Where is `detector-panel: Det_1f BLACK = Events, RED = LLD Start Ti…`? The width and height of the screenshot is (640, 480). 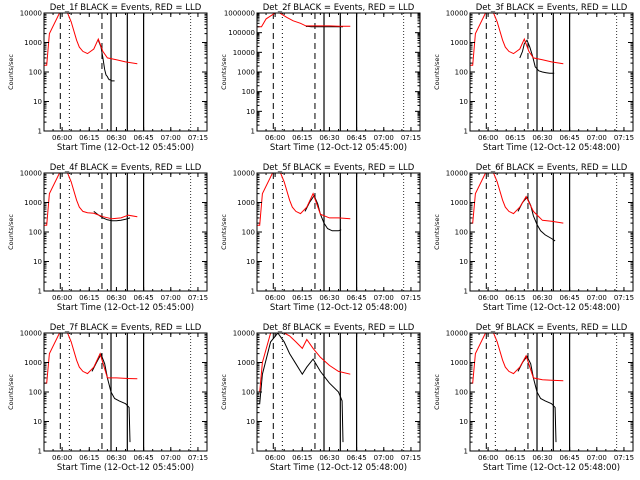
detector-panel: Det_1f BLACK = Events, RED = LLD Start Ti… is located at coordinates (107, 78).